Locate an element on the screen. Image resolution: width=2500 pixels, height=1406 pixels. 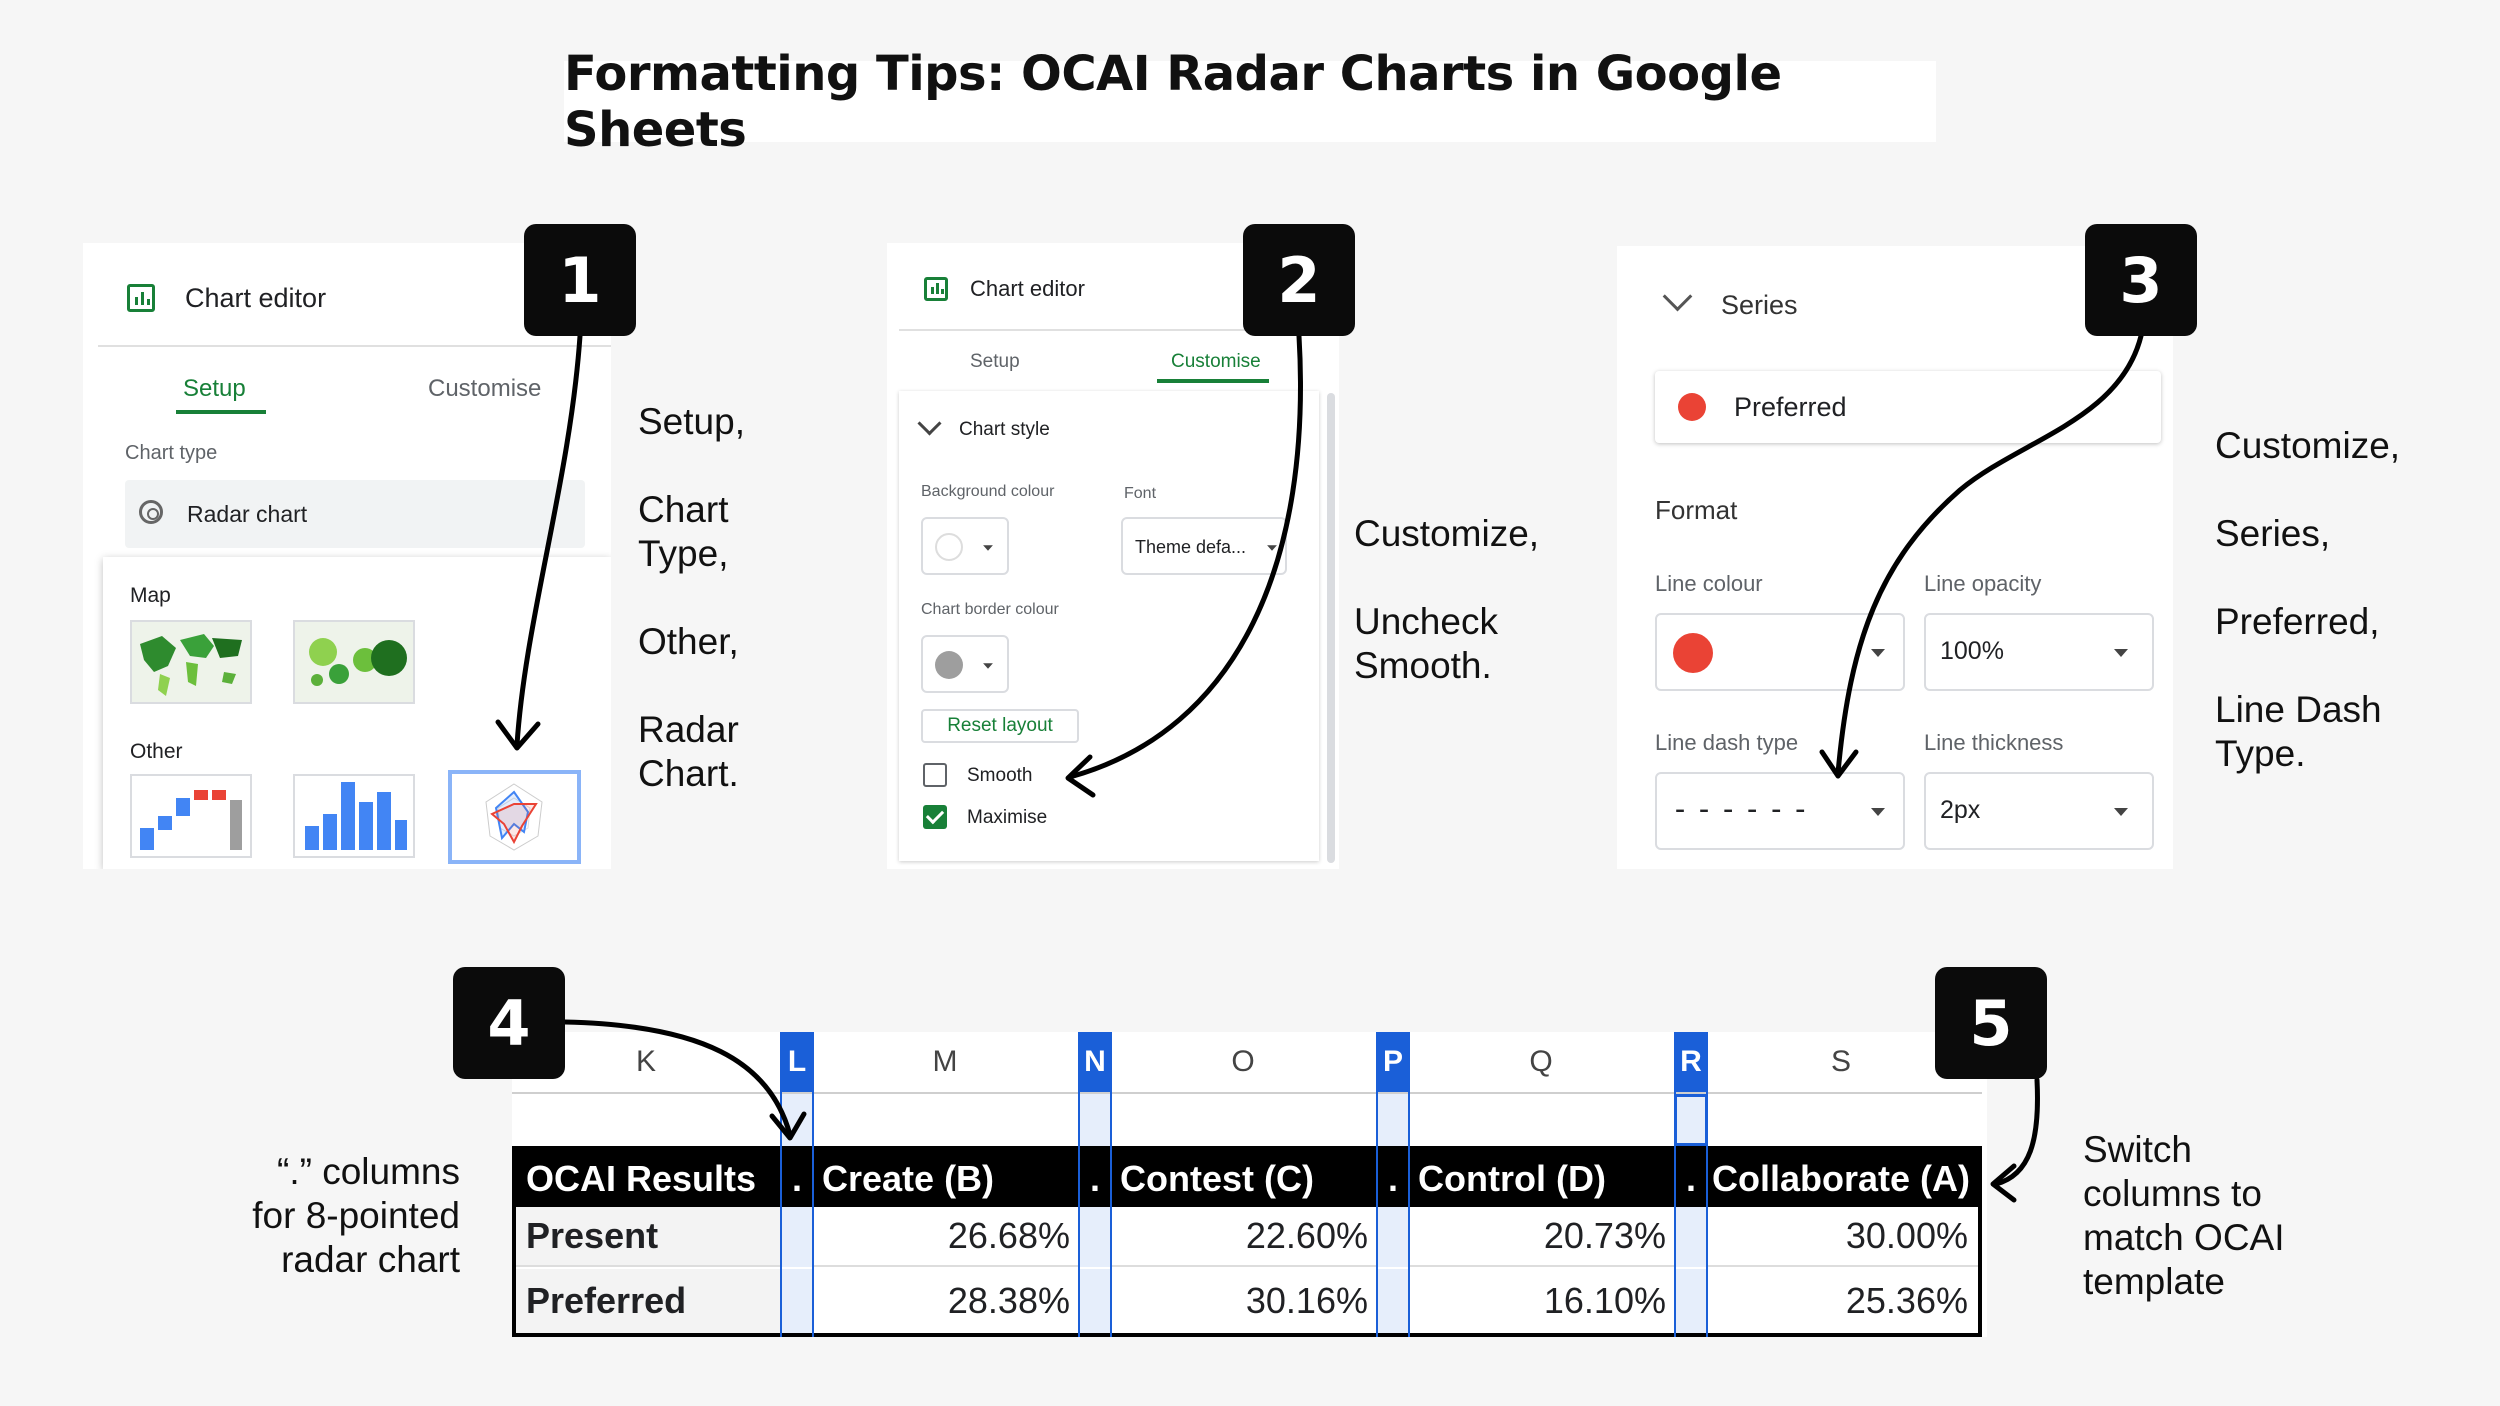
cell-preferred-p is located at coordinates (1393, 1301).